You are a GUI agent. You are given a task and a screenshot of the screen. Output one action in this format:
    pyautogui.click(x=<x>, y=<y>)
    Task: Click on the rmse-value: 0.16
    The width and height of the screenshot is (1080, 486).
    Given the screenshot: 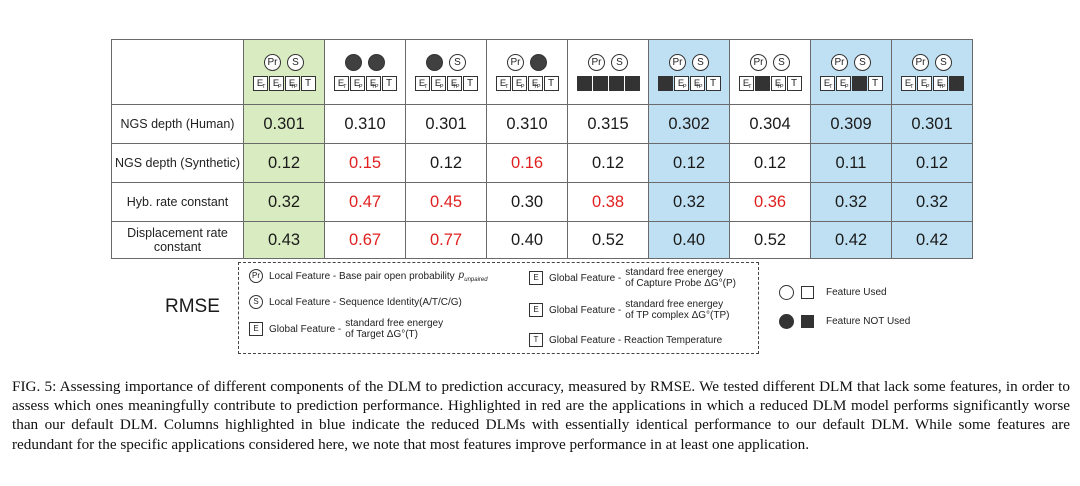 What is the action you would take?
    pyautogui.click(x=527, y=163)
    